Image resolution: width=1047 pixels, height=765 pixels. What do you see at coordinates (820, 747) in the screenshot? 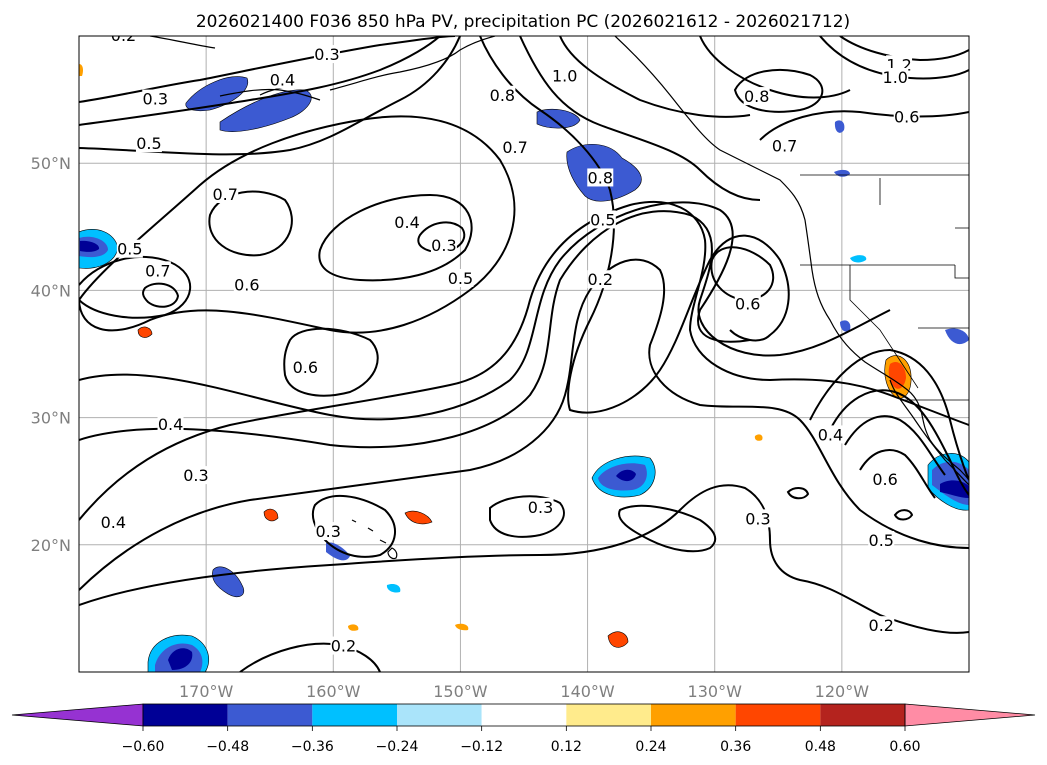
I see `colorbar-tick-label: 0.48` at bounding box center [820, 747].